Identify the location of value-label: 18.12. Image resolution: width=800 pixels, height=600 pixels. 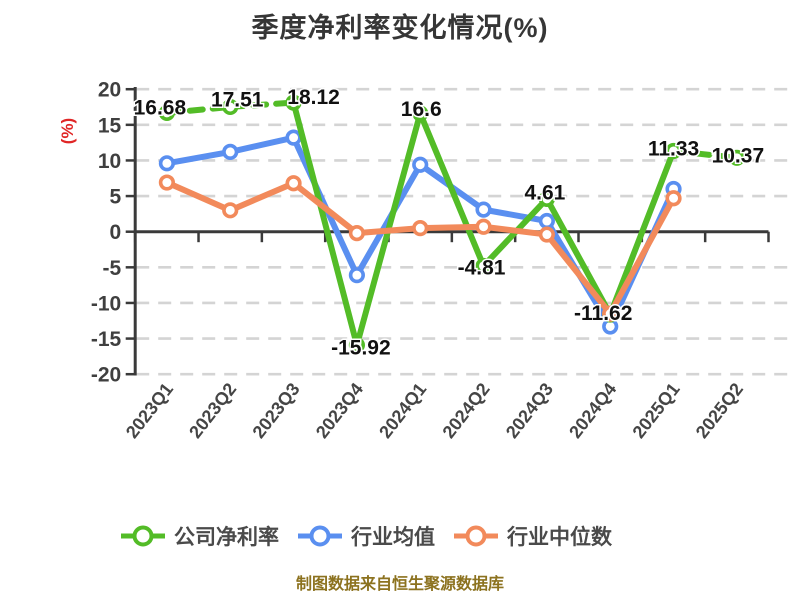
(313, 97).